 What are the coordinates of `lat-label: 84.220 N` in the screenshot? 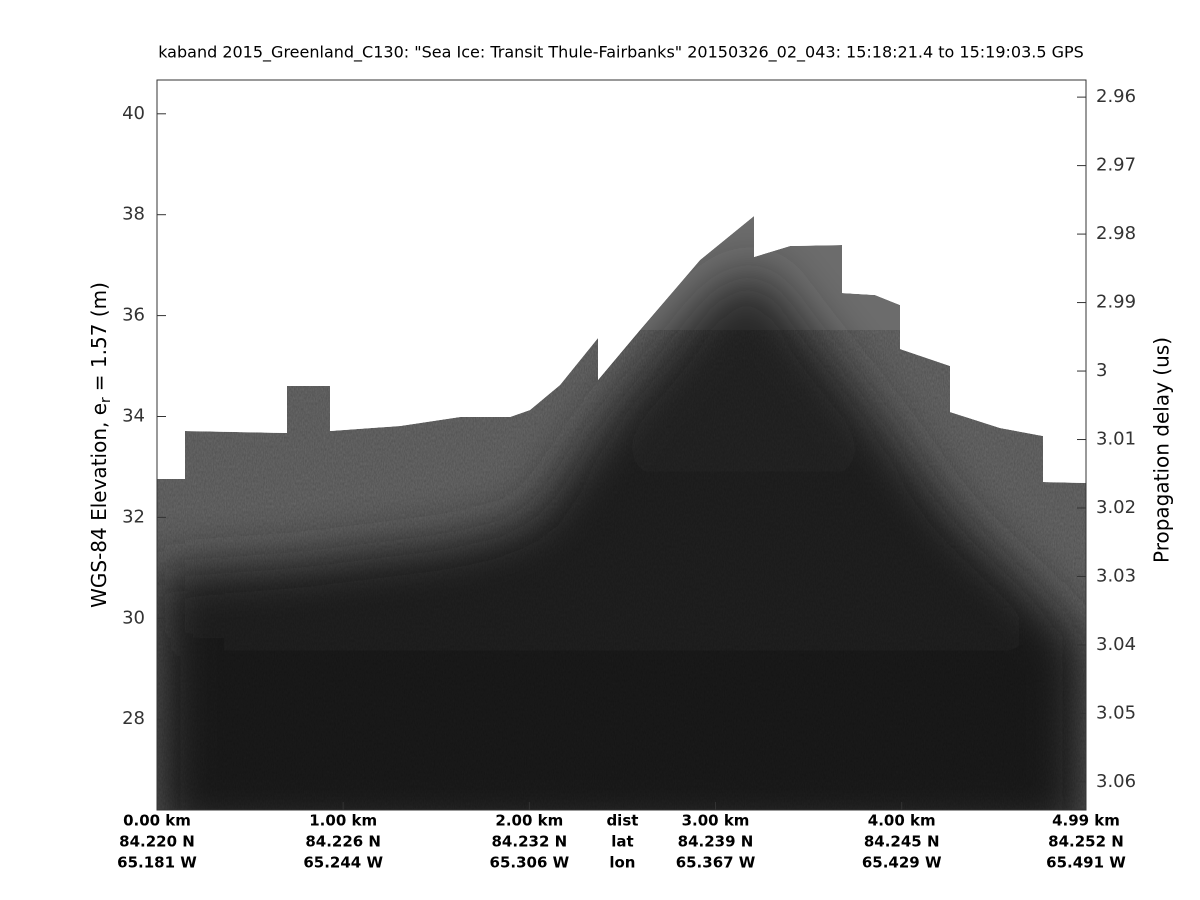 It's located at (157, 842).